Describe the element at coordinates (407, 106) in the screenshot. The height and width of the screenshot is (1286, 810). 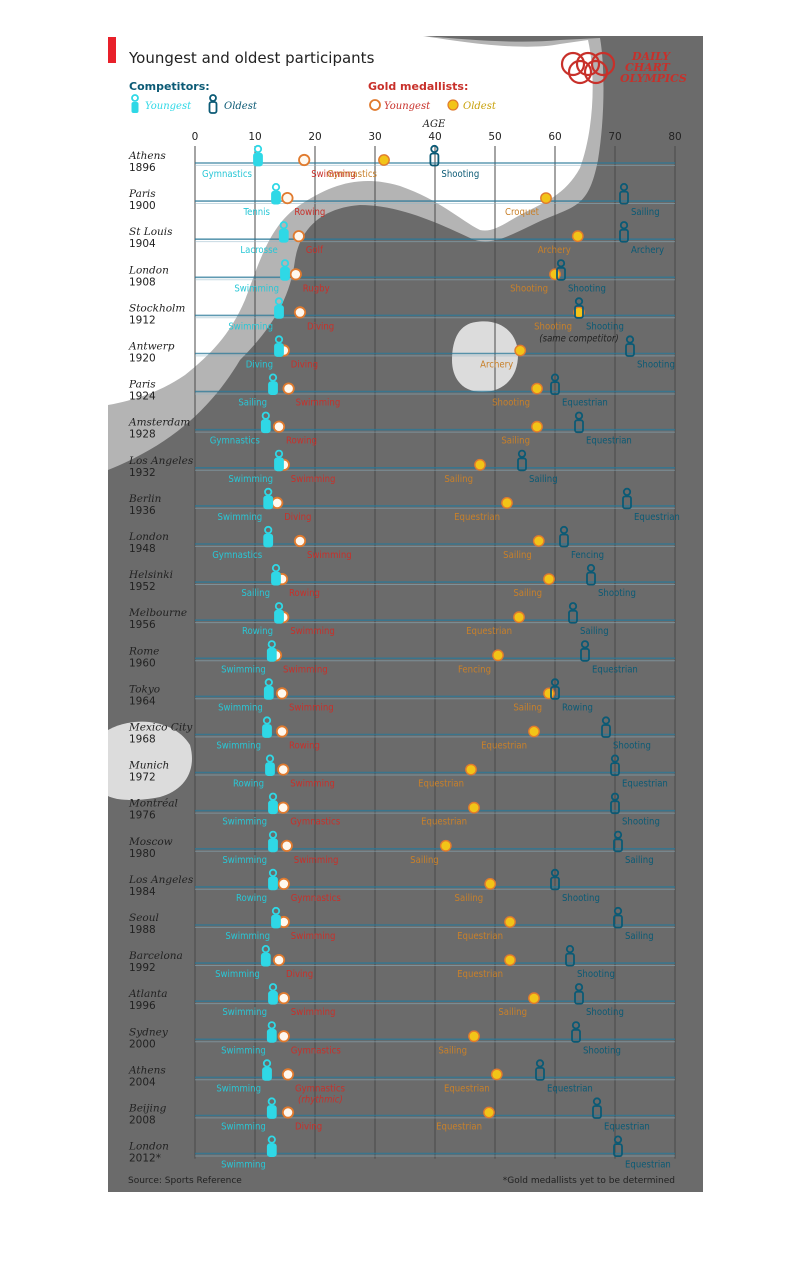
I see `legend-gold-young-label: Youngest` at that location.